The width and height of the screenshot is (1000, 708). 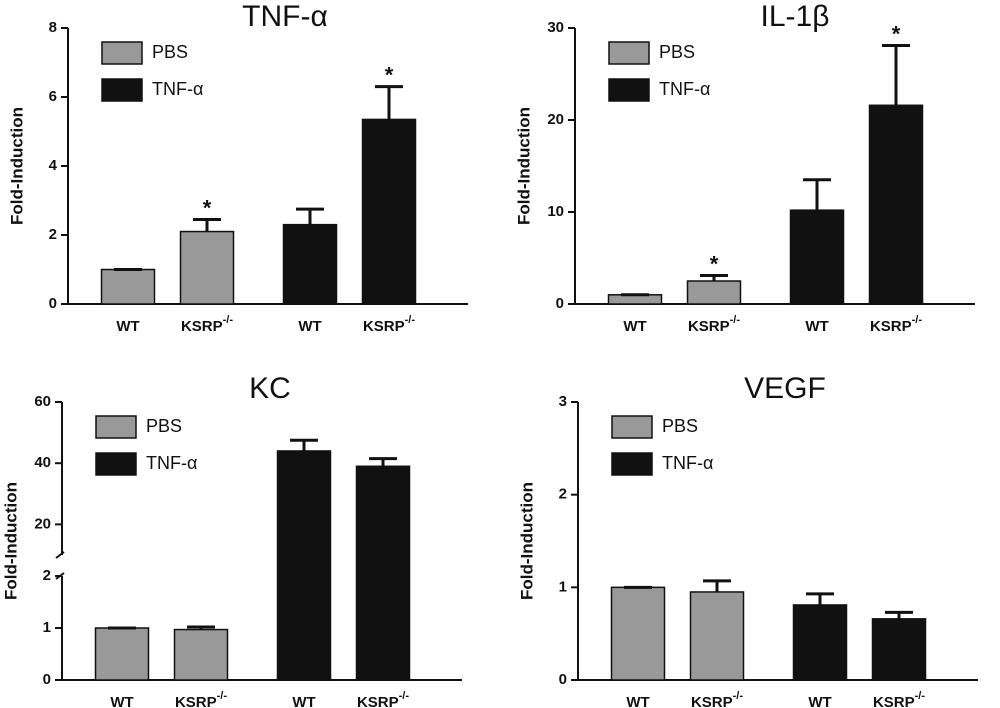 I want to click on y-tick-label: 3, so click(x=563, y=401).